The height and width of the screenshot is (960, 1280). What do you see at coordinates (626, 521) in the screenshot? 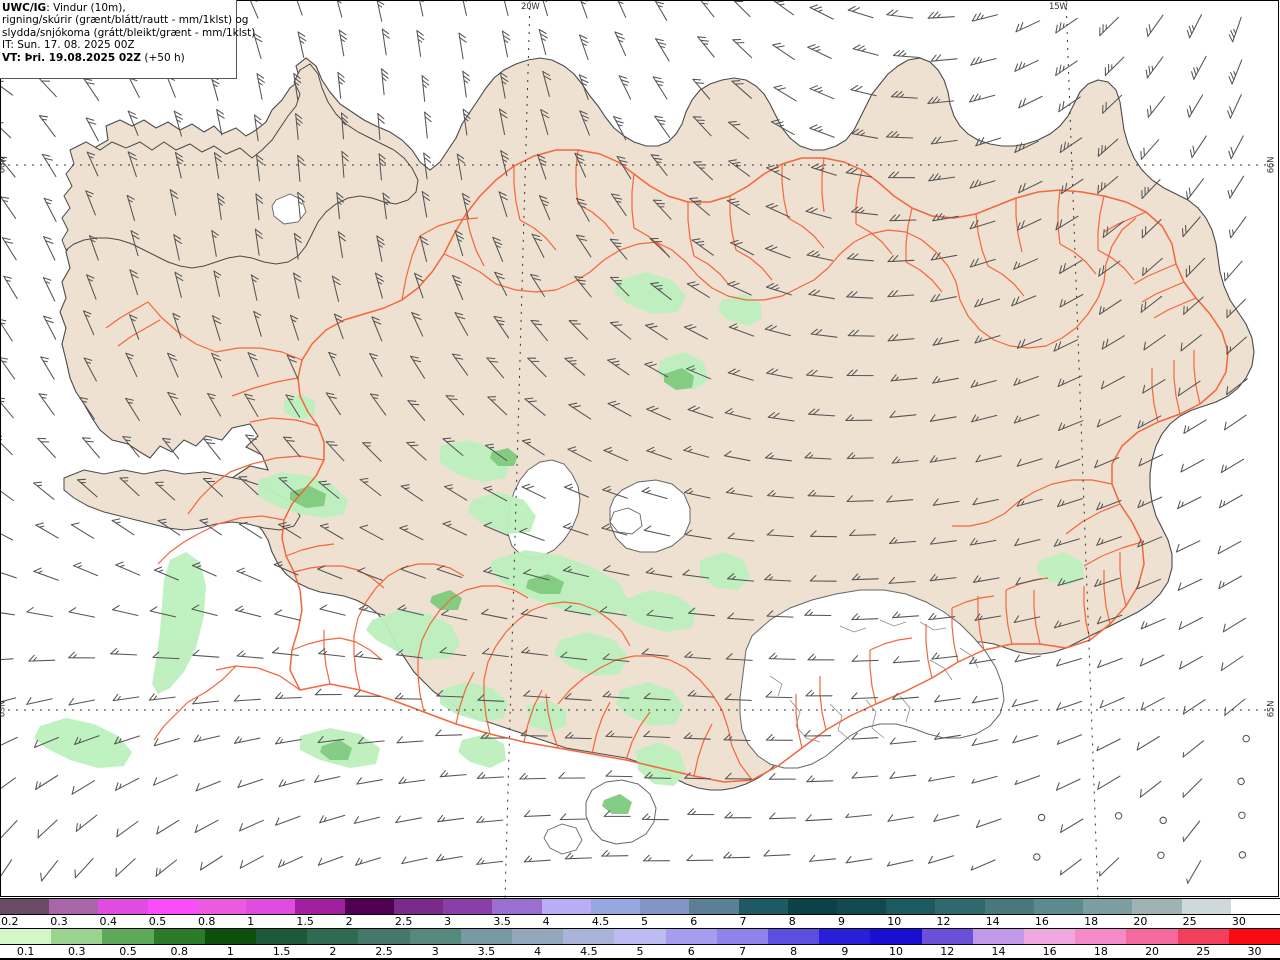
I see `glacier-torfajokull` at bounding box center [626, 521].